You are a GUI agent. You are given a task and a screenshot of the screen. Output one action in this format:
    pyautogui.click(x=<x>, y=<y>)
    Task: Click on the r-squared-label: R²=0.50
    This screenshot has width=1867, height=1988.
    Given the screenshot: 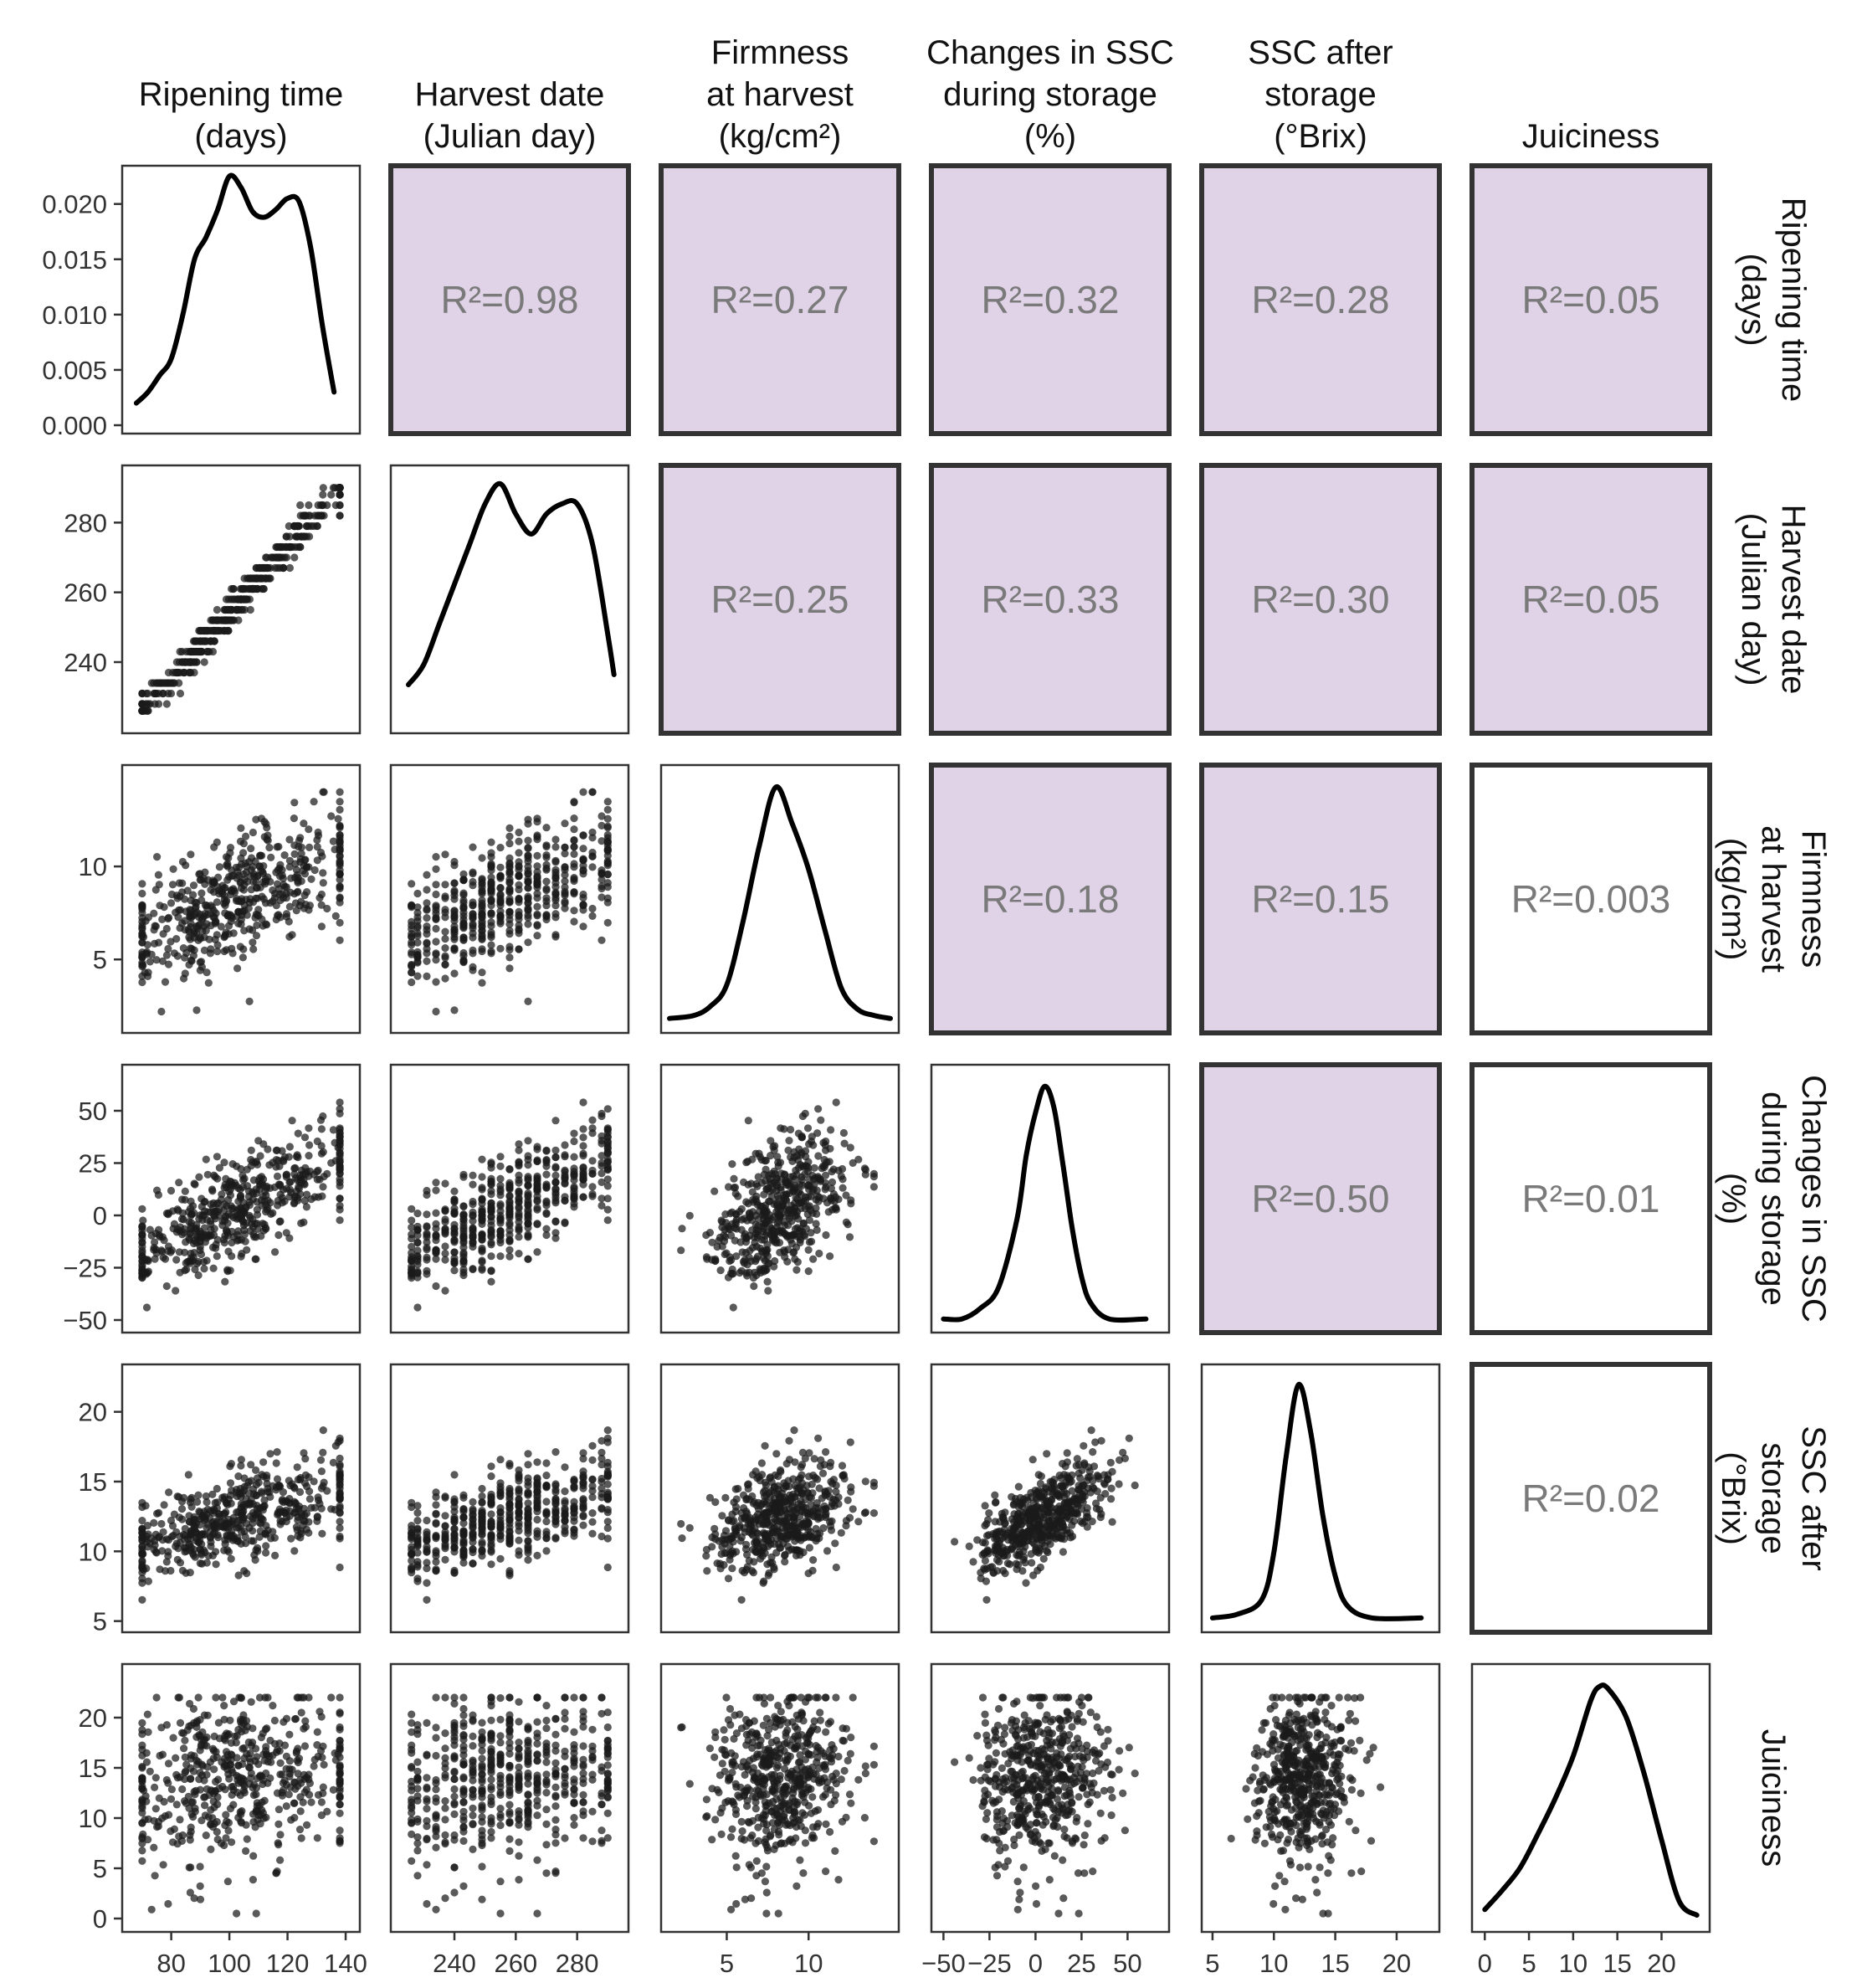 What is the action you would take?
    pyautogui.click(x=1321, y=1198)
    